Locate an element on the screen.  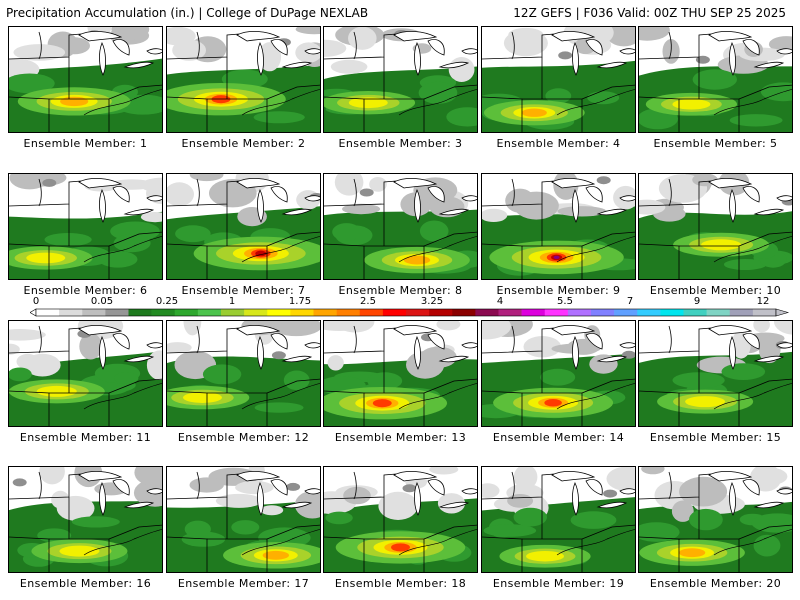
colorbar-tick-label: 0.25 is located at coordinates (167, 301).